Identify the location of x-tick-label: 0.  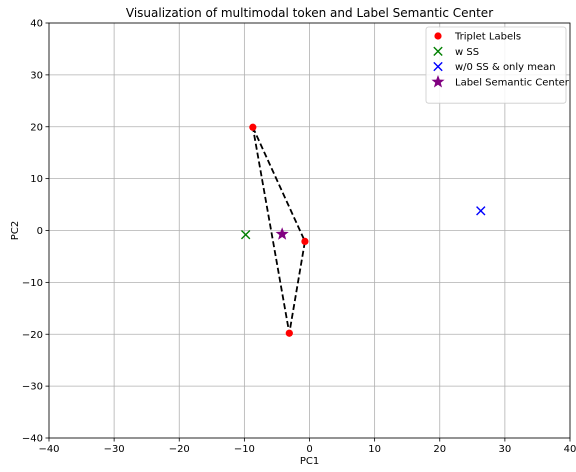
(309, 449).